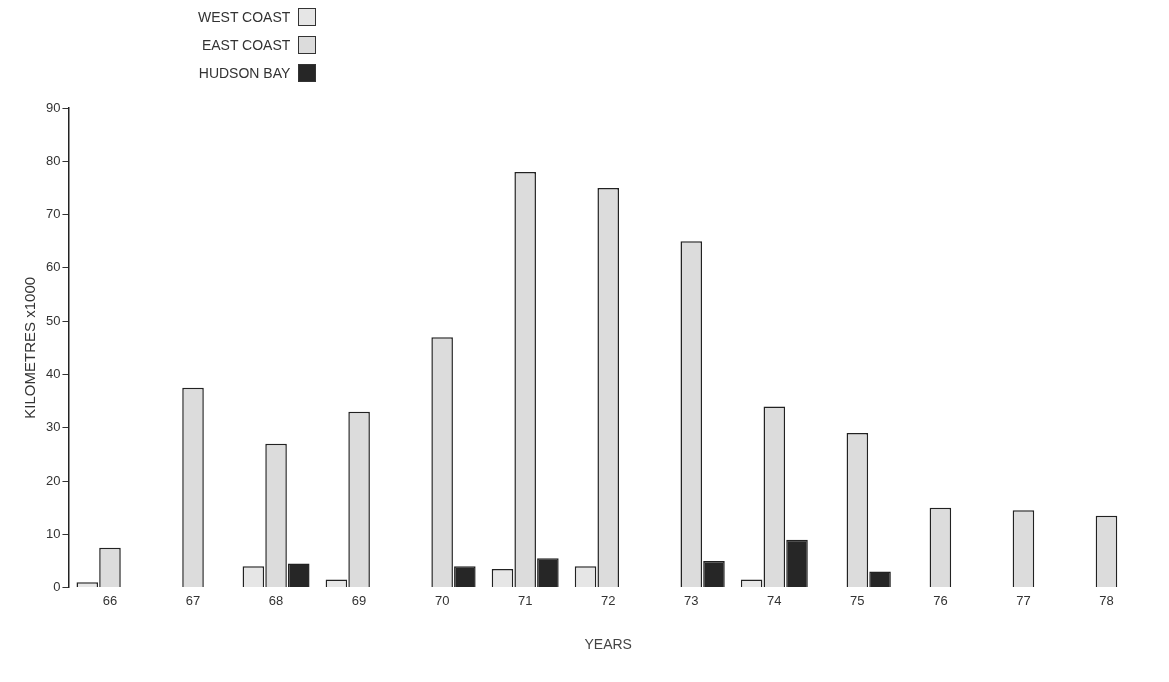  What do you see at coordinates (1106, 600) in the screenshot?
I see `x-tick-label: 78` at bounding box center [1106, 600].